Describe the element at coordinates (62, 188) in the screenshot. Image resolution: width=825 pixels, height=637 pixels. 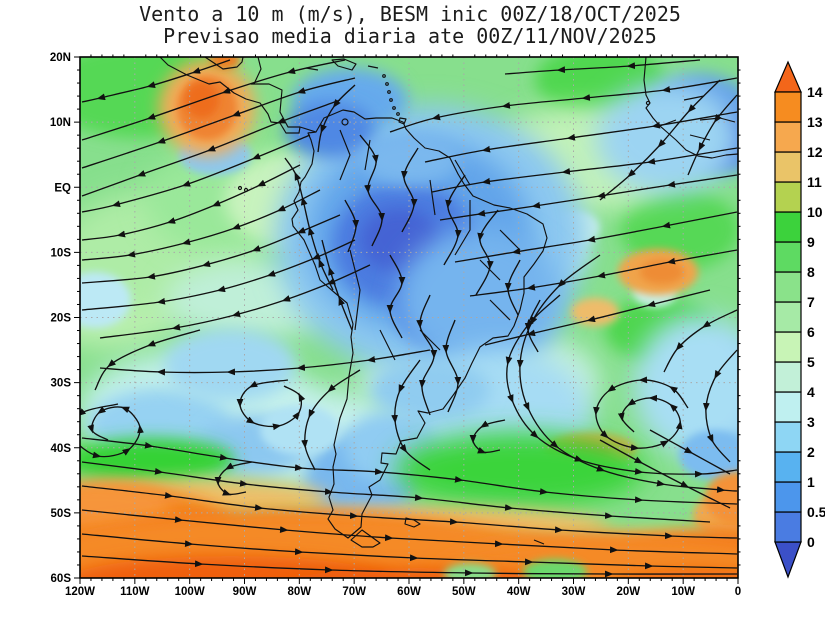
I see `y-axis-tick-label: EQ` at that location.